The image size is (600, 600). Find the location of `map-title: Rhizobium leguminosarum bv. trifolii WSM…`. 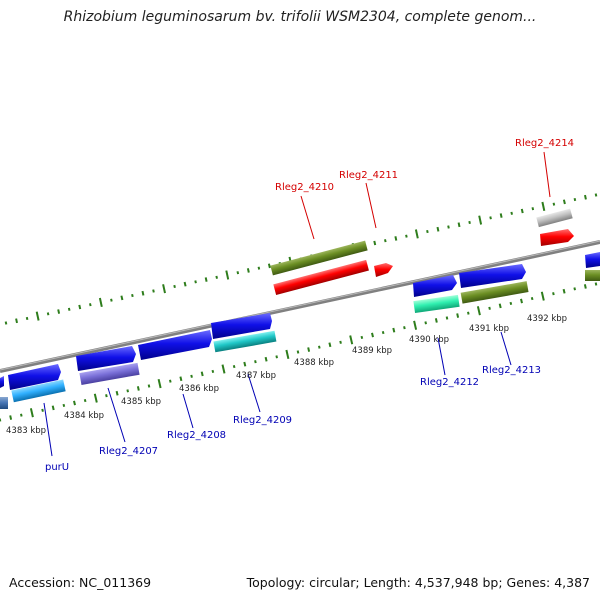

map-title: Rhizobium leguminosarum bv. trifolii WSM… is located at coordinates (300, 17).